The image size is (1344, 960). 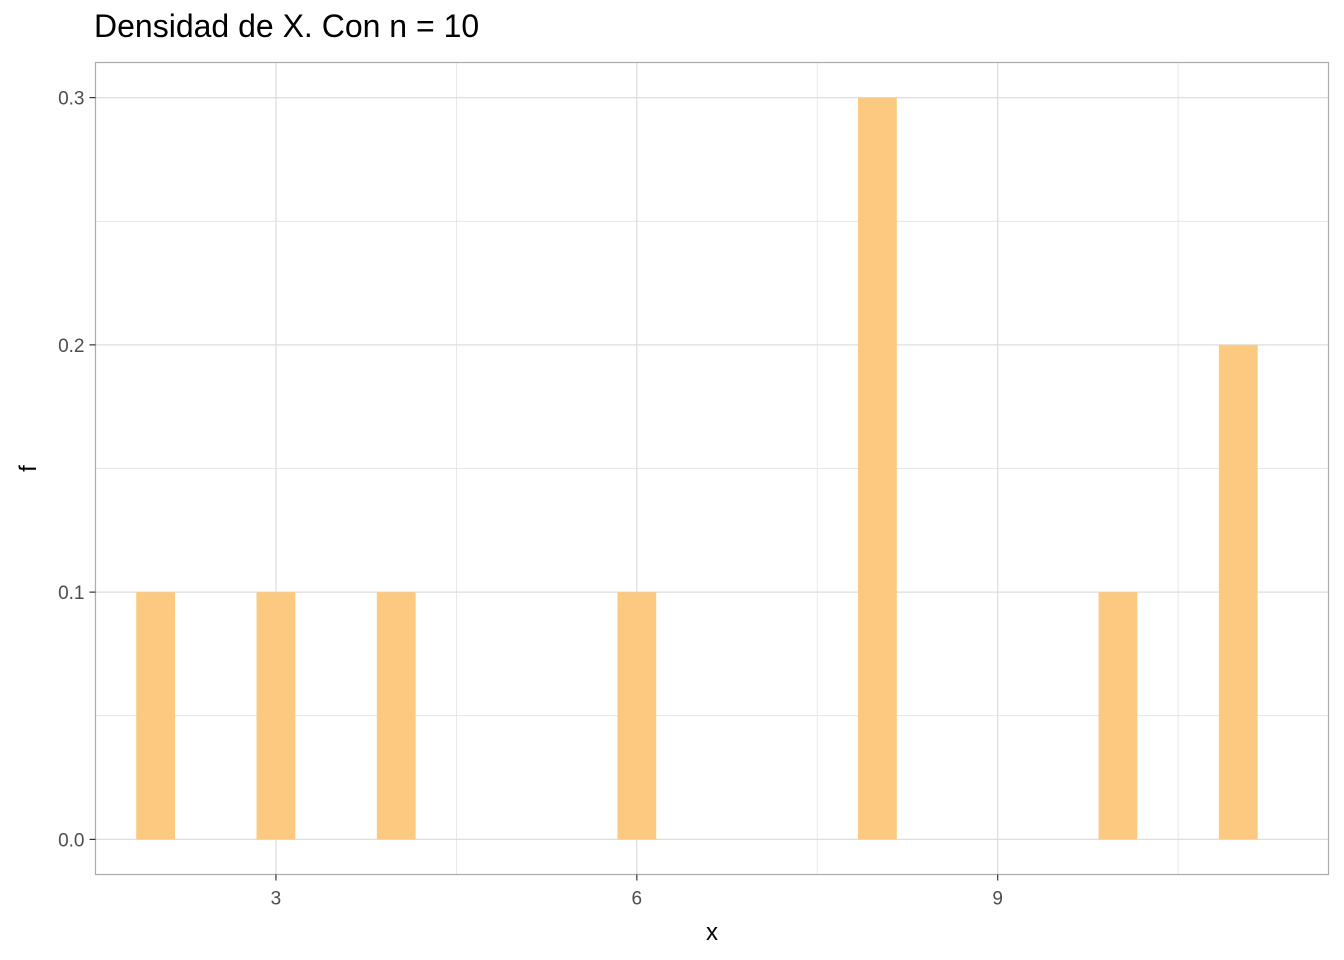 What do you see at coordinates (997, 899) in the screenshot?
I see `x-tick-label: 9` at bounding box center [997, 899].